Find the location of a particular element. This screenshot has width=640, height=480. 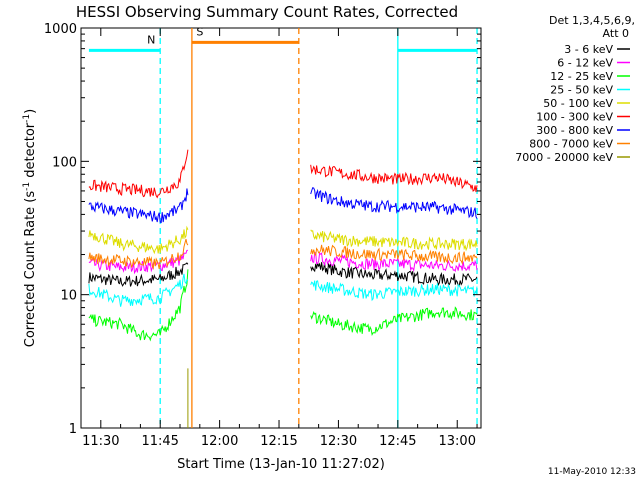

x-tick-label: 11:30 is located at coordinates (100, 441).